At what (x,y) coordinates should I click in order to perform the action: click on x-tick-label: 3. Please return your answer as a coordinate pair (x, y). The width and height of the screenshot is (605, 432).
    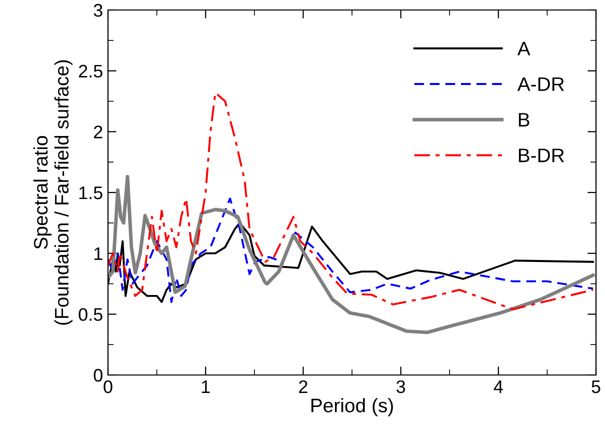
    Looking at the image, I should click on (401, 387).